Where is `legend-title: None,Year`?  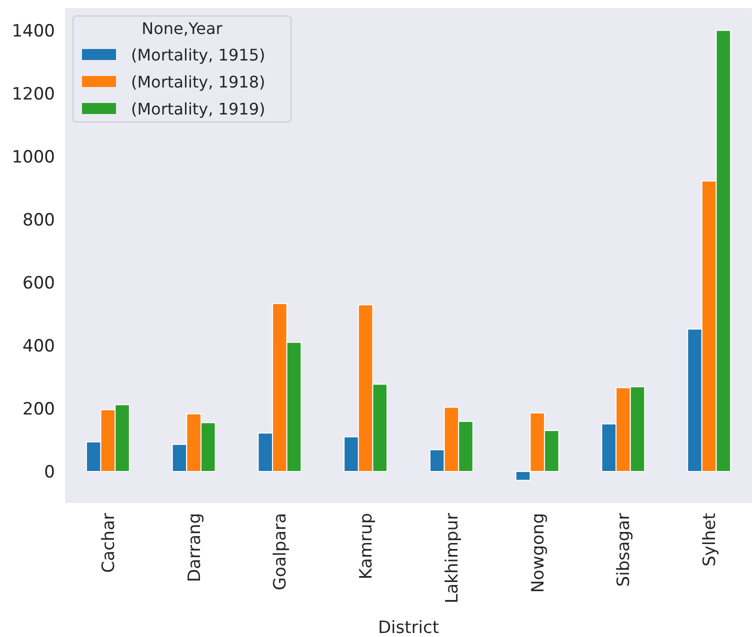
legend-title: None,Year is located at coordinates (182, 28).